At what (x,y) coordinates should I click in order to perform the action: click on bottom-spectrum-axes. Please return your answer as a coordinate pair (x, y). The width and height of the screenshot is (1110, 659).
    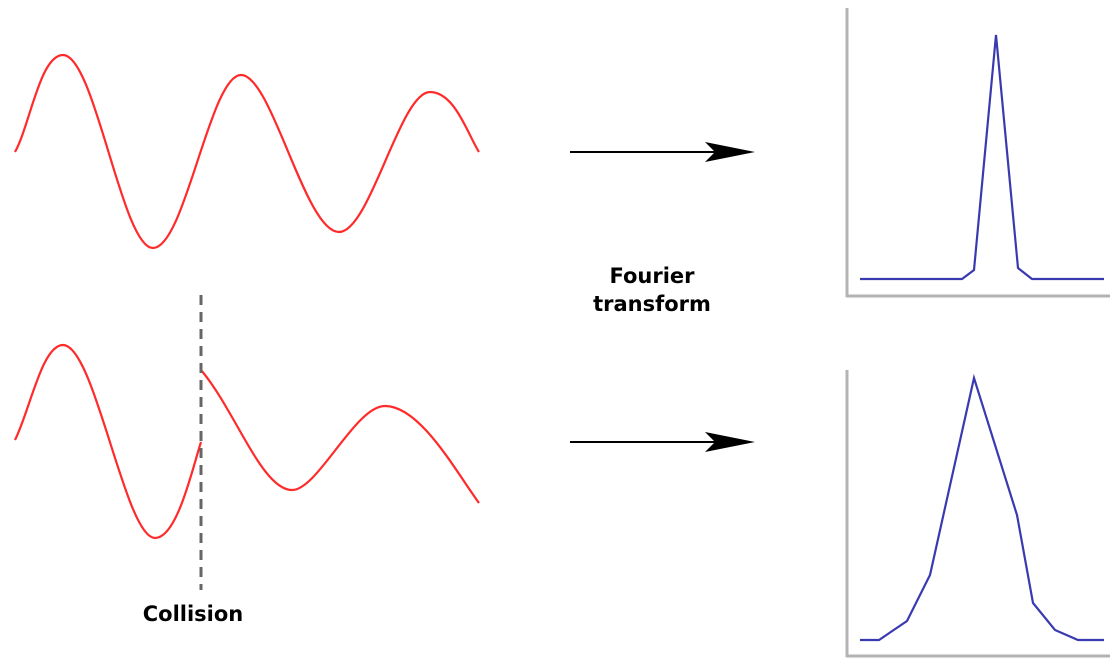
    Looking at the image, I should click on (977, 514).